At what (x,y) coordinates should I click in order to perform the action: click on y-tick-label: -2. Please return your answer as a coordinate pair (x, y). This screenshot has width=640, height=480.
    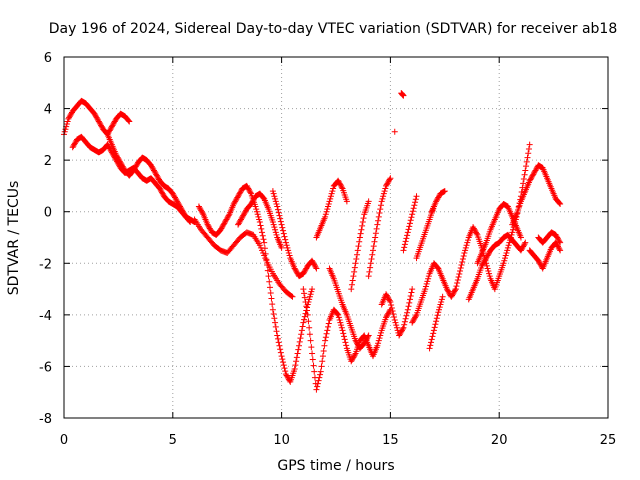
    Looking at the image, I should click on (45, 264).